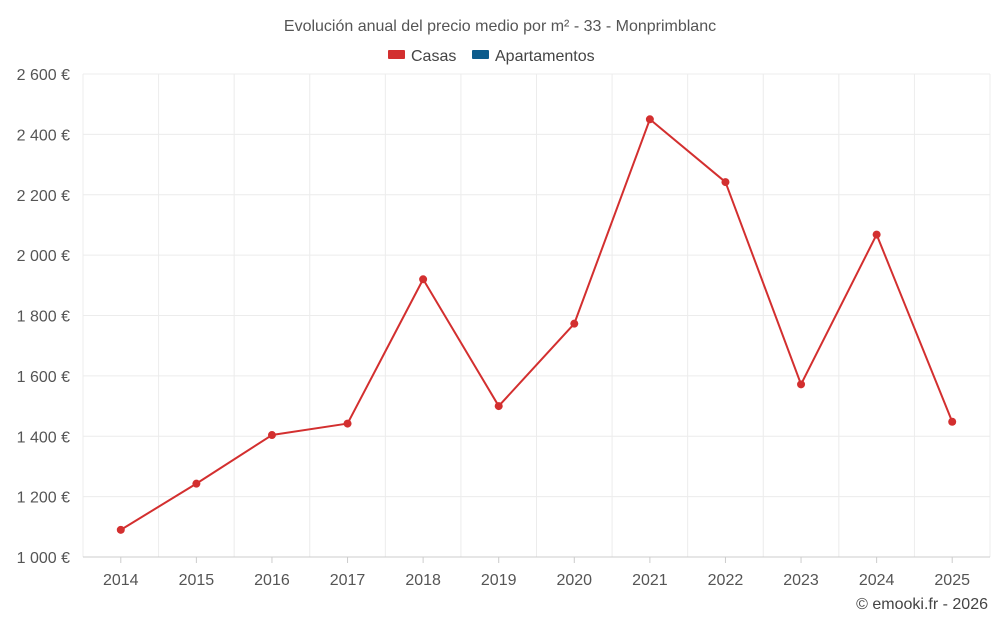  Describe the element at coordinates (43, 135) in the screenshot. I see `y-tick-label: 2 400 €` at that location.